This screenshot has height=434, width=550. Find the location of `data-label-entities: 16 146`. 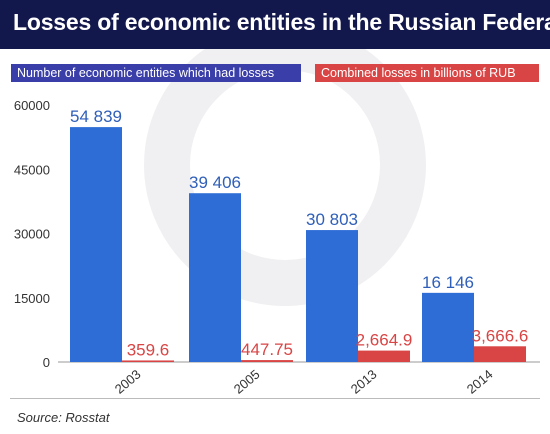

data-label-entities: 16 146 is located at coordinates (448, 282).